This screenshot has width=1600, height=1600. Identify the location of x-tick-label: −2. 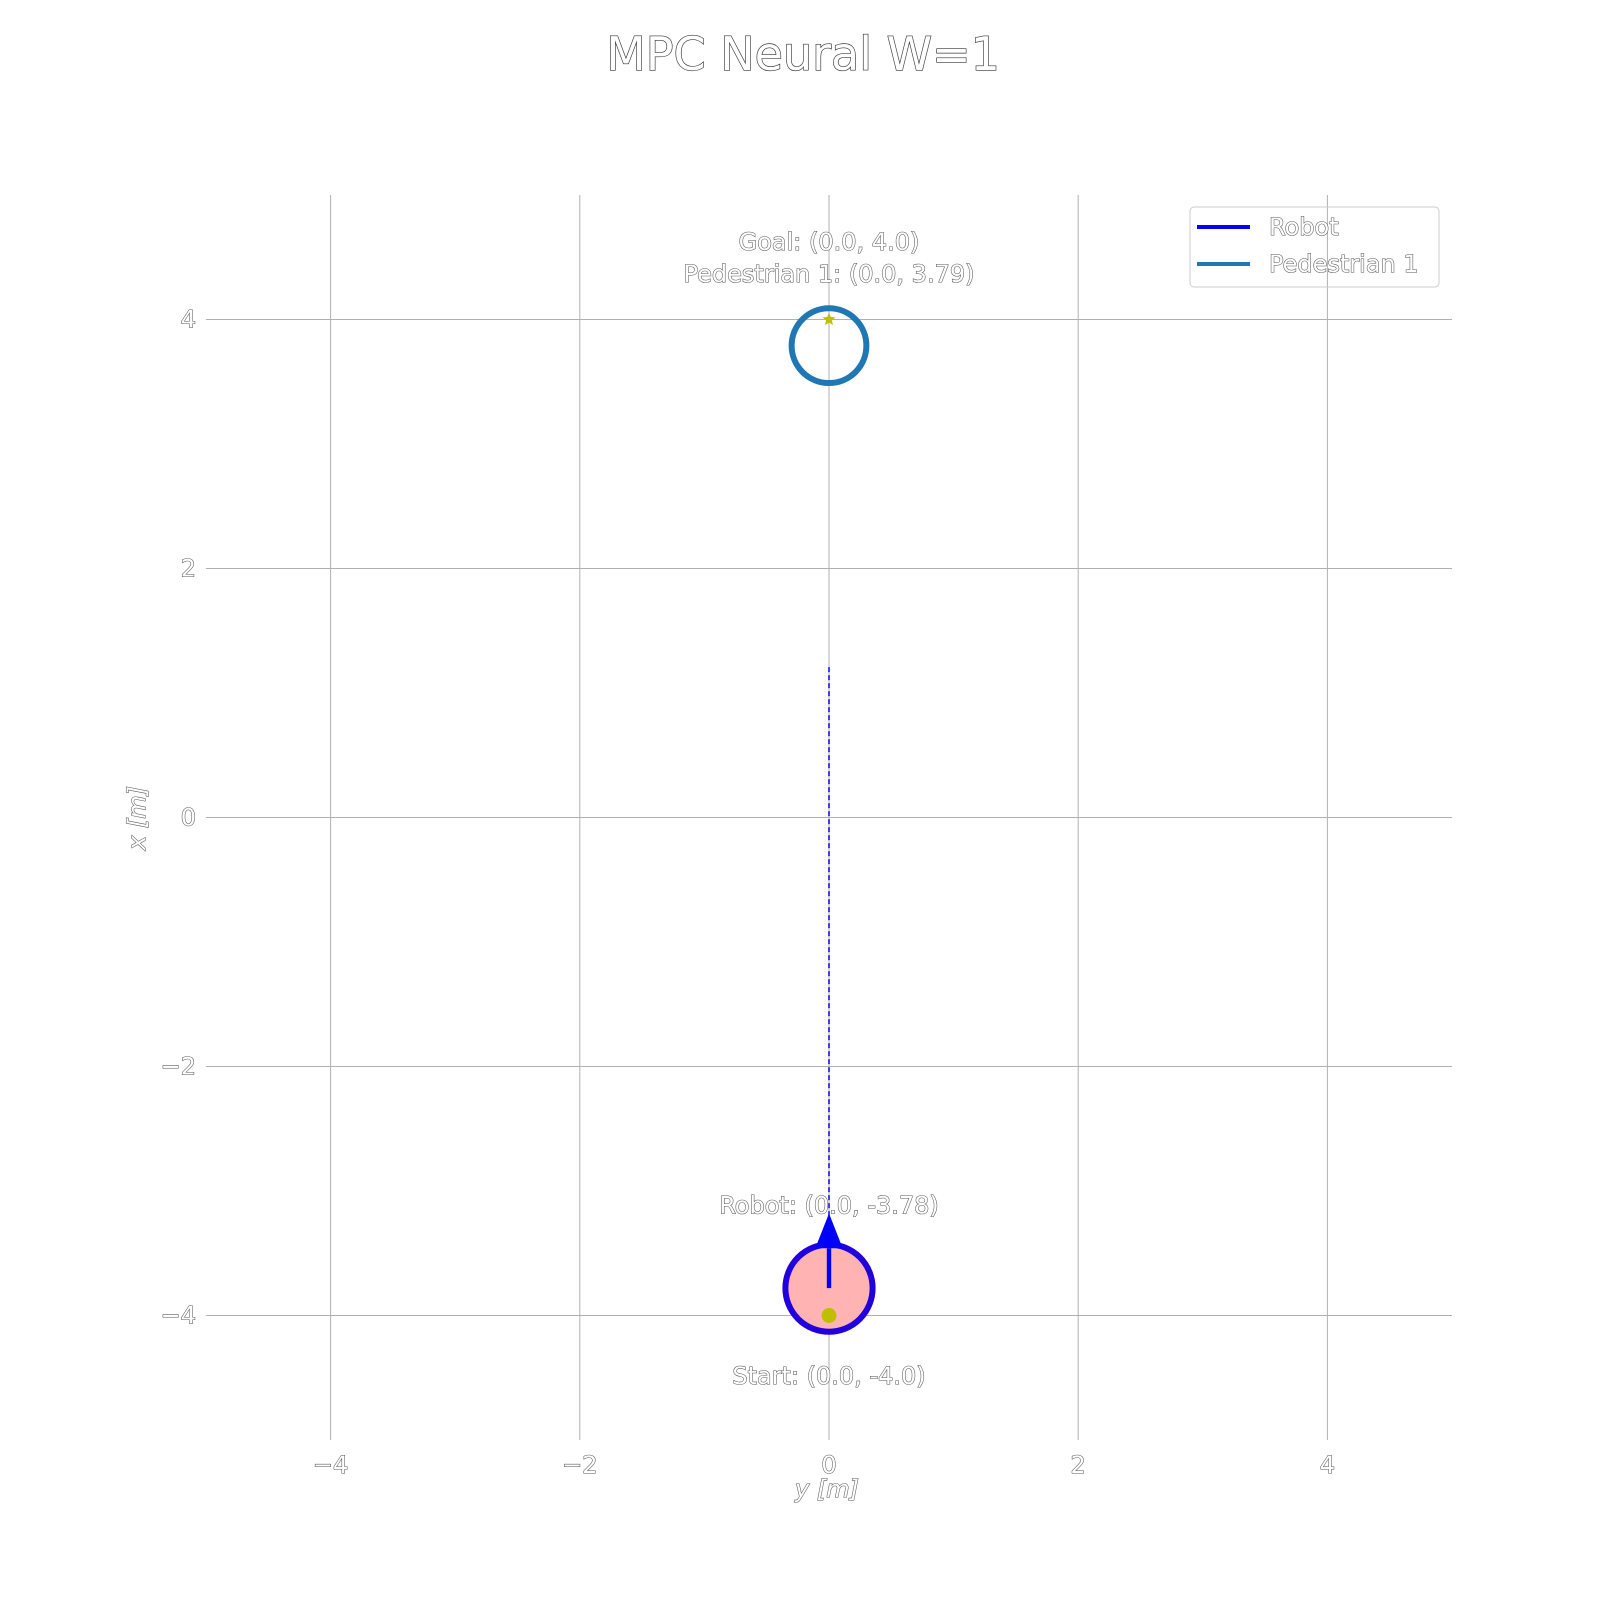
(579, 1465).